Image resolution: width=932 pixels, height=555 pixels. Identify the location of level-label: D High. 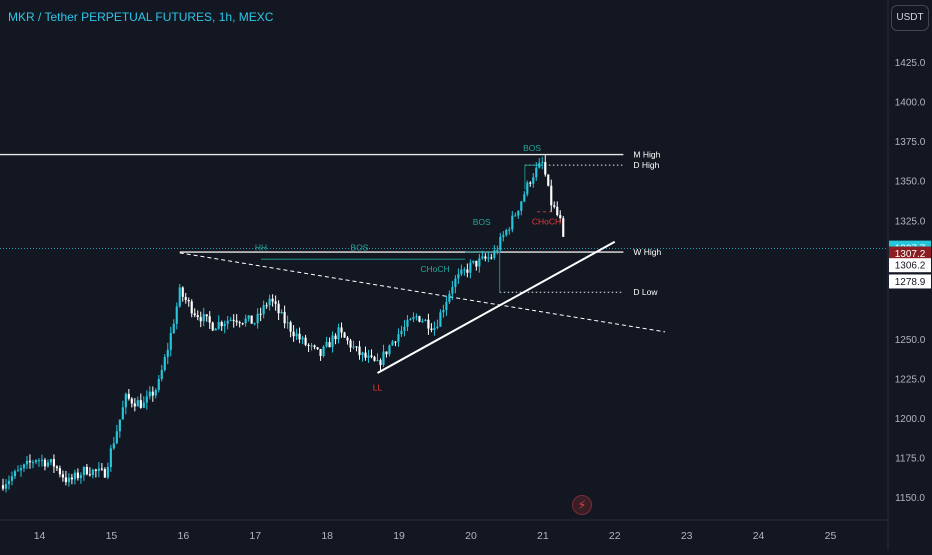
(646, 165).